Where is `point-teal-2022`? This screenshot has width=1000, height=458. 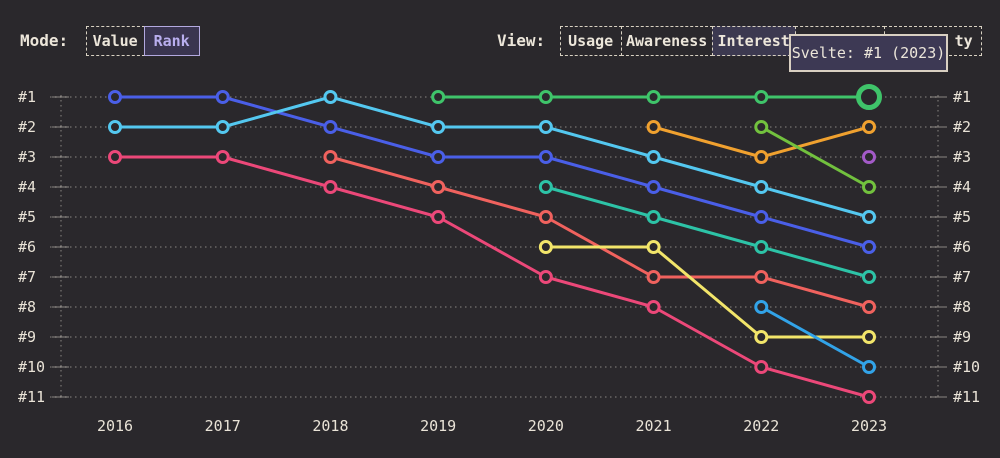 point-teal-2022 is located at coordinates (761, 247).